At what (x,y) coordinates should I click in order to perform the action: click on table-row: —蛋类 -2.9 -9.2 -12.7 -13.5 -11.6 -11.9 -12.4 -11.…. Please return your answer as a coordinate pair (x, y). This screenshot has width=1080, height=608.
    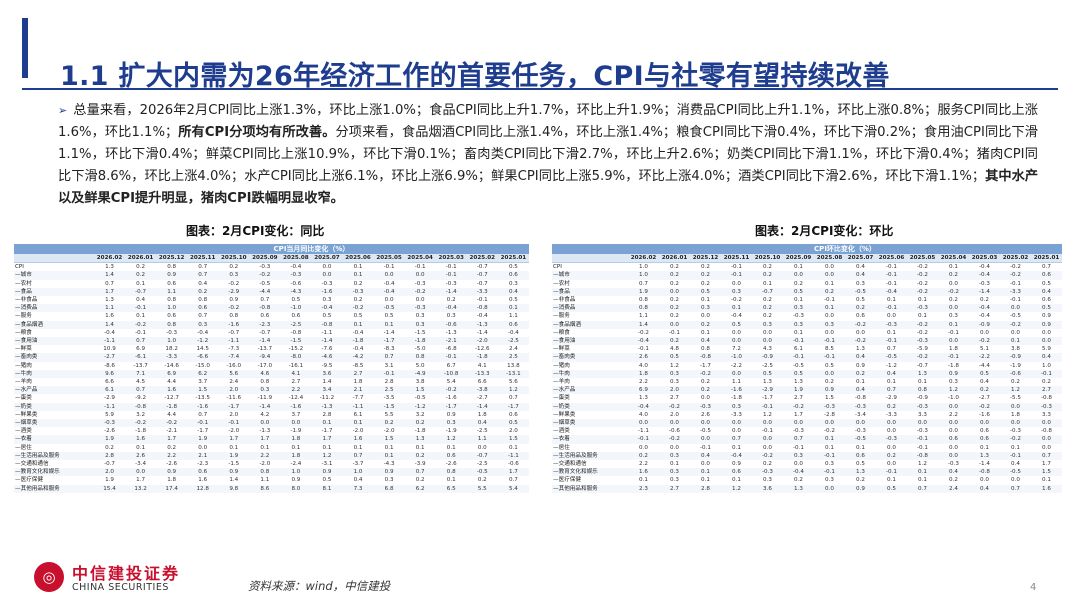
    Looking at the image, I should click on (271, 398).